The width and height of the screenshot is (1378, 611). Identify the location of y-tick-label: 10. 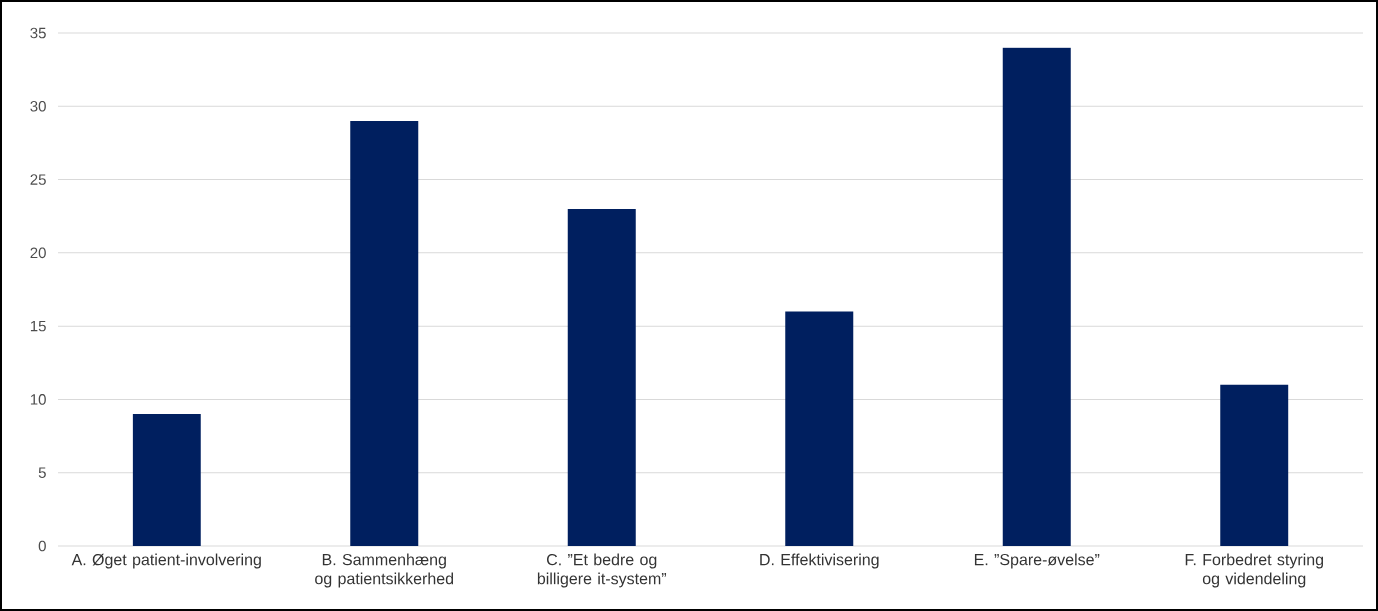
(38, 399).